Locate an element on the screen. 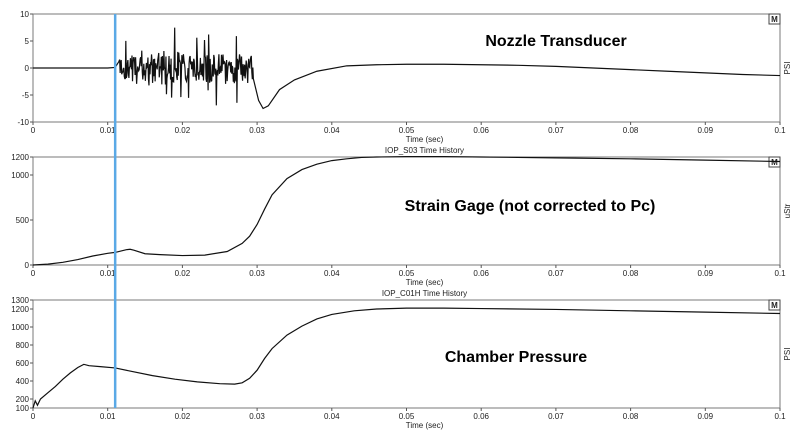 The image size is (800, 442). y-tick-label: 1300 is located at coordinates (20, 300).